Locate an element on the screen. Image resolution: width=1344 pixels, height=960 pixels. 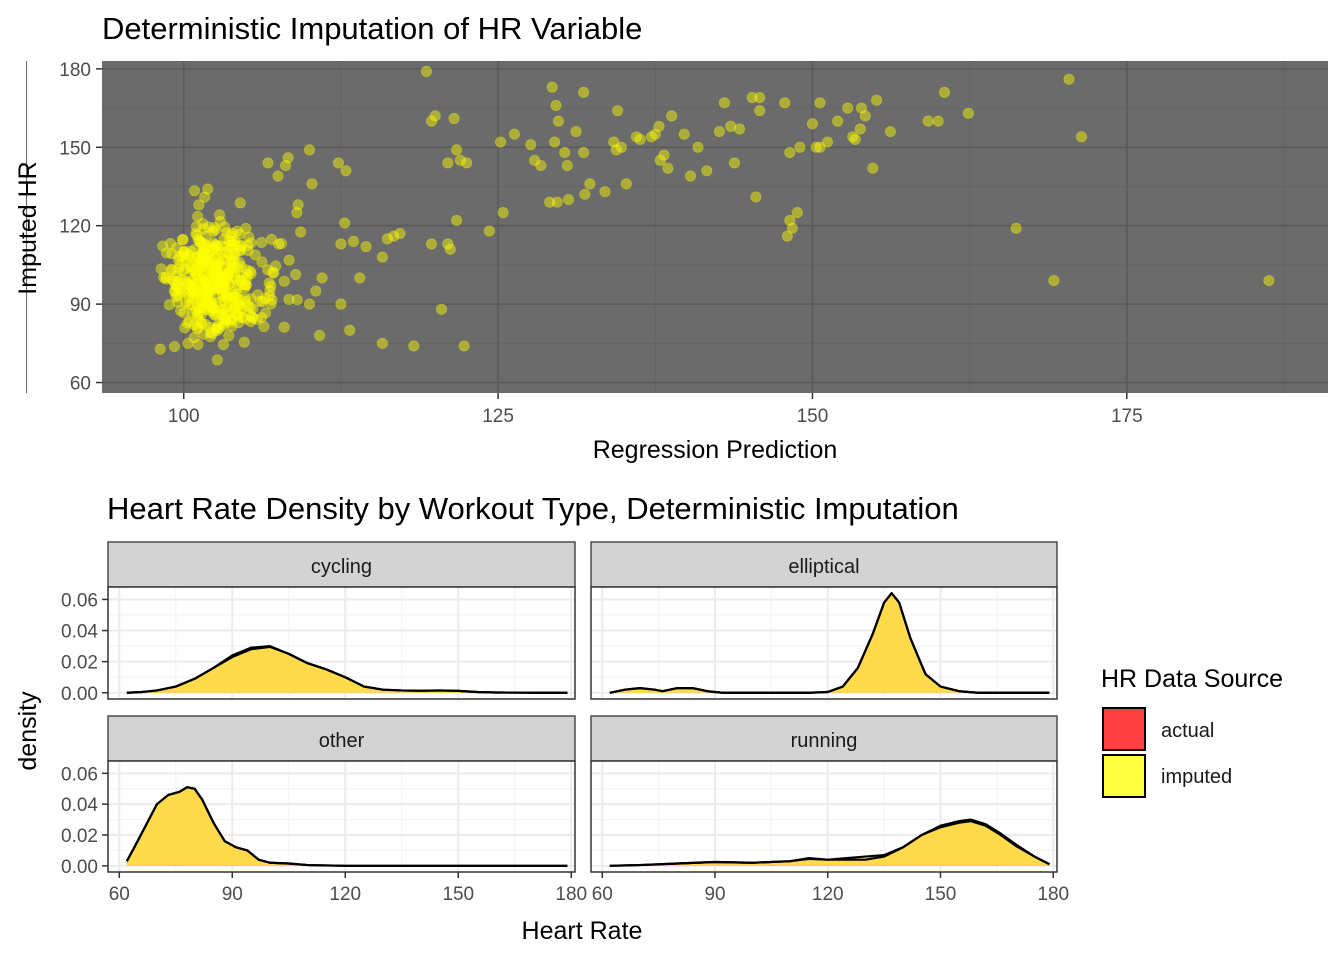
facet-strip-label: running is located at coordinates (824, 741).